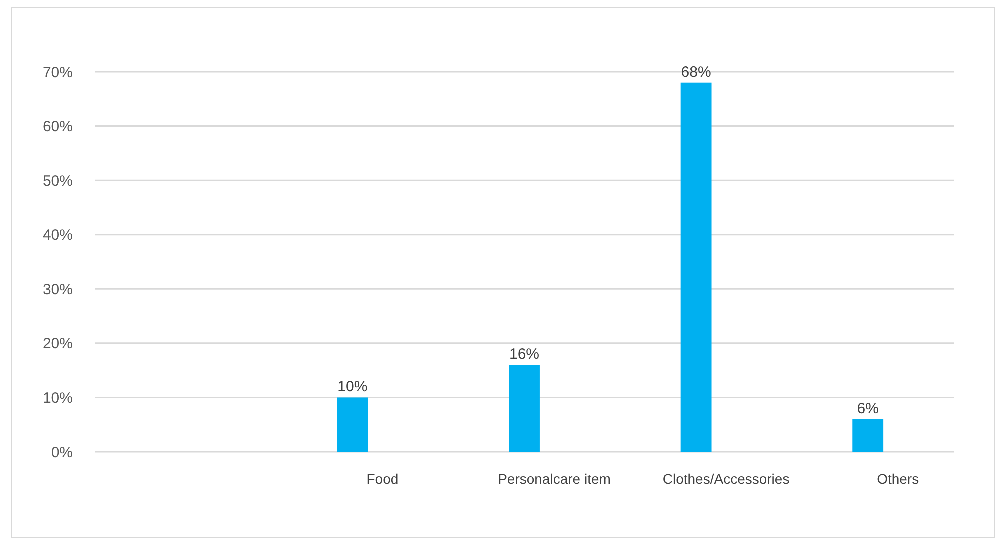 The image size is (999, 540). What do you see at coordinates (62, 453) in the screenshot?
I see `y-tick-label: 0%` at bounding box center [62, 453].